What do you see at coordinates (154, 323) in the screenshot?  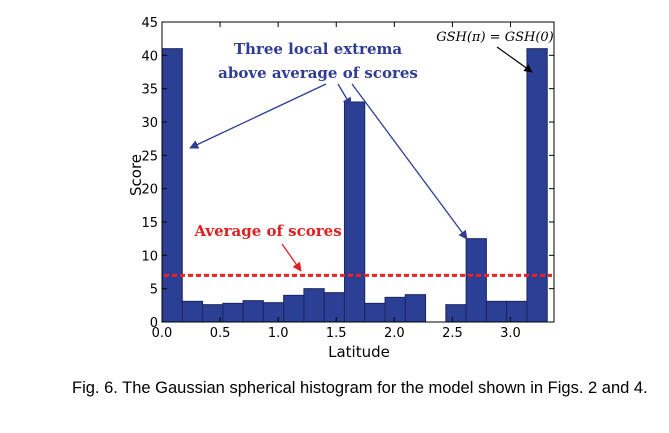 I see `y-tick-label-0: 0` at bounding box center [154, 323].